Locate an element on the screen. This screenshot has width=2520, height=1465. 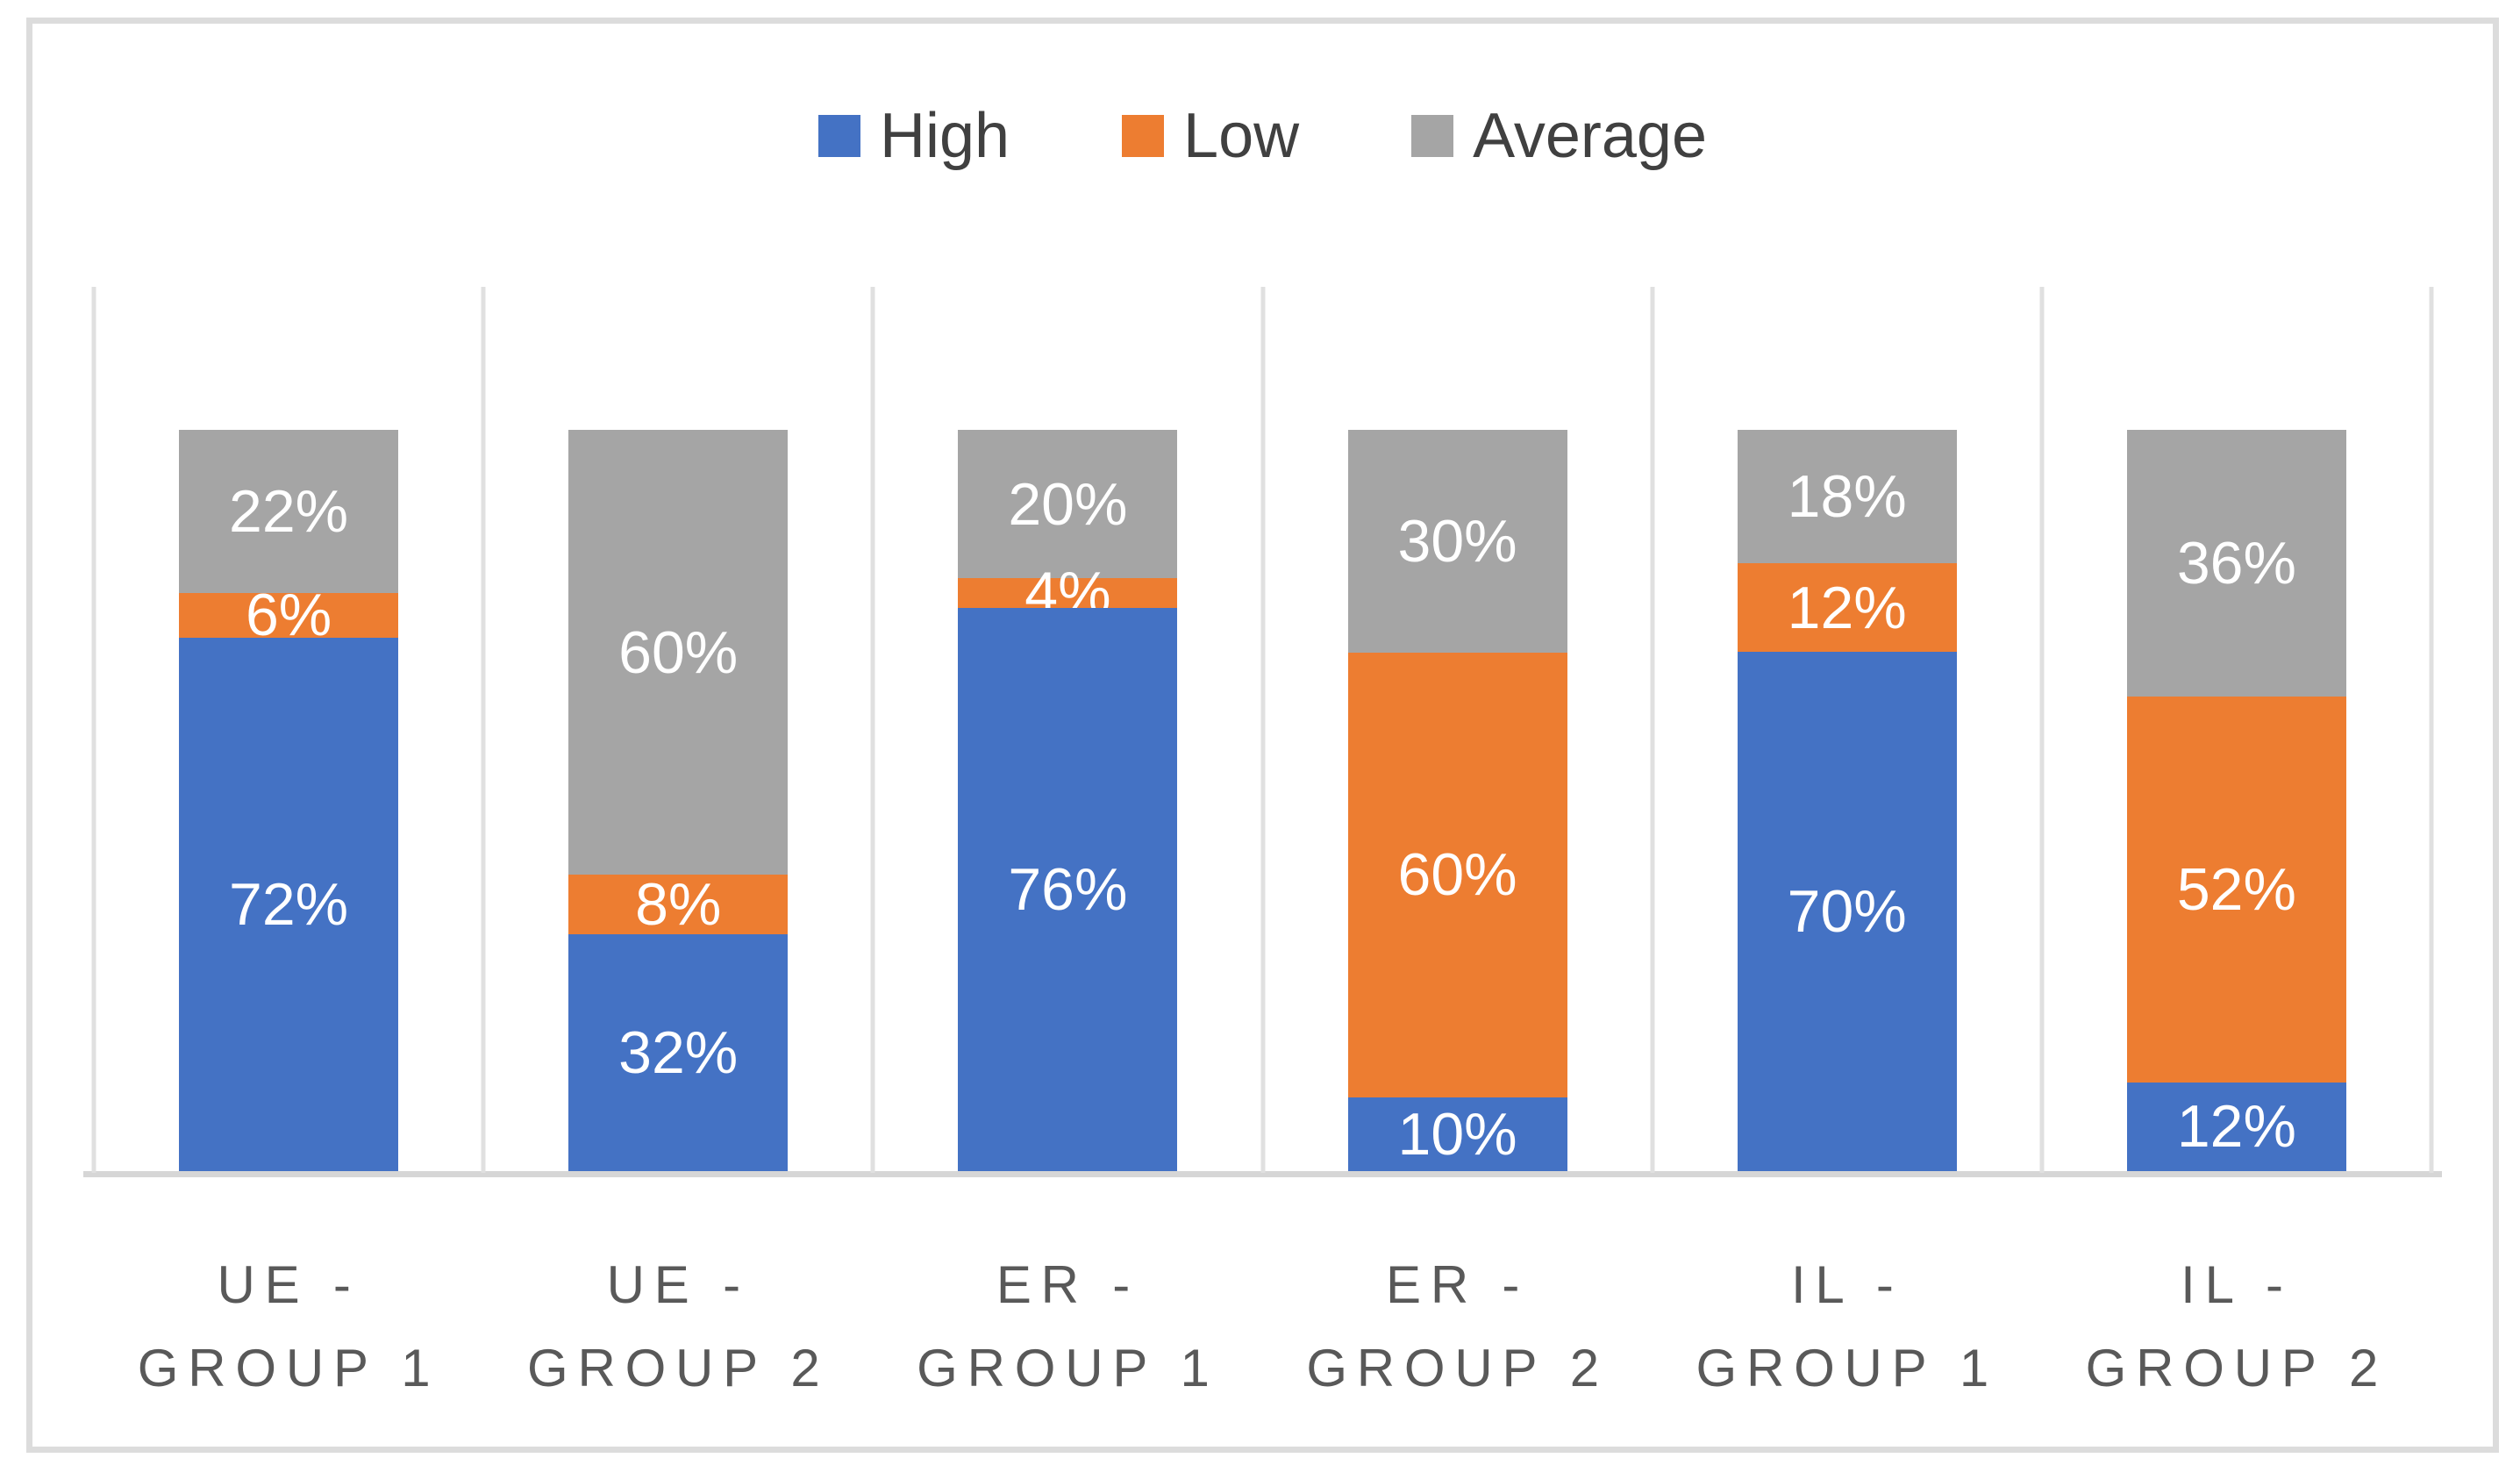
low-segment: 12% is located at coordinates (1847, 608).